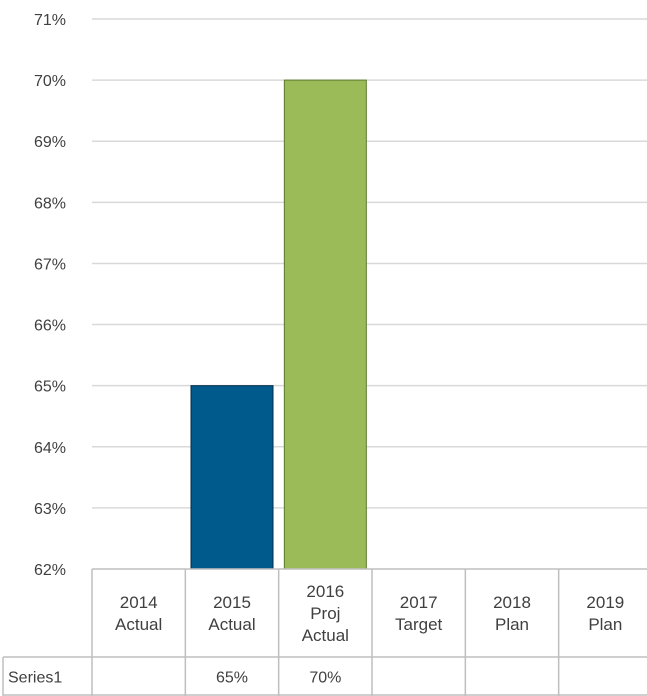 The width and height of the screenshot is (647, 696). Describe the element at coordinates (512, 613) in the screenshot. I see `x-category-label: 2018 Plan` at that location.